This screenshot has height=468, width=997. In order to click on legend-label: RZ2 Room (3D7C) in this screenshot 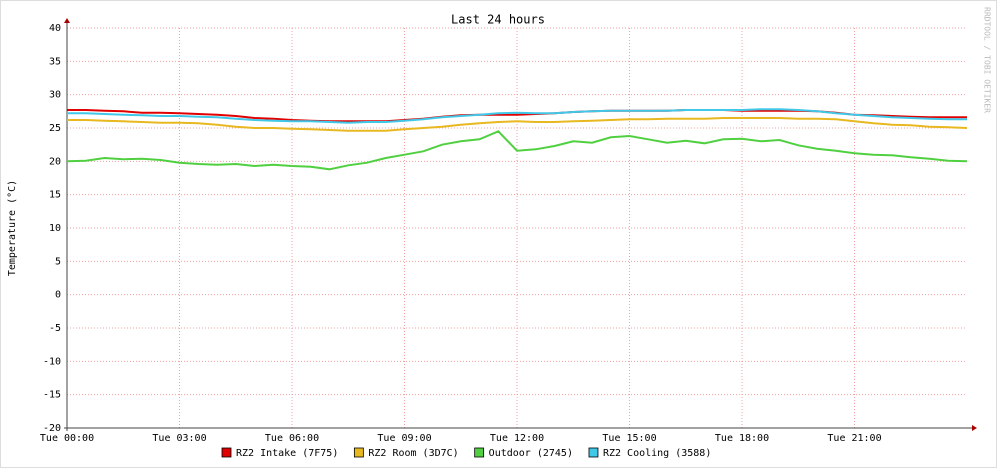, I will do `click(413, 453)`.